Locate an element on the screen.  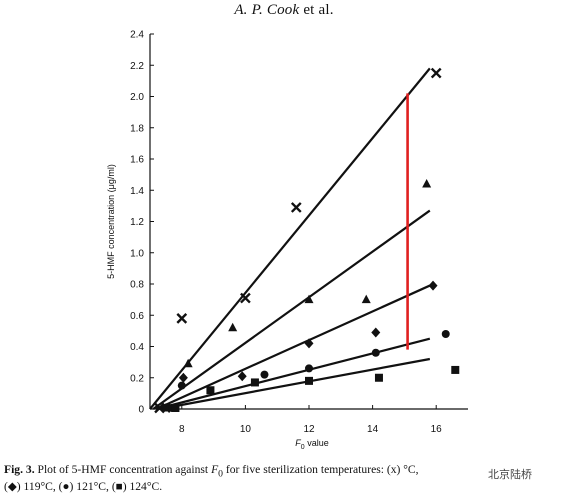
x-tick-label: 12 is located at coordinates (309, 429).